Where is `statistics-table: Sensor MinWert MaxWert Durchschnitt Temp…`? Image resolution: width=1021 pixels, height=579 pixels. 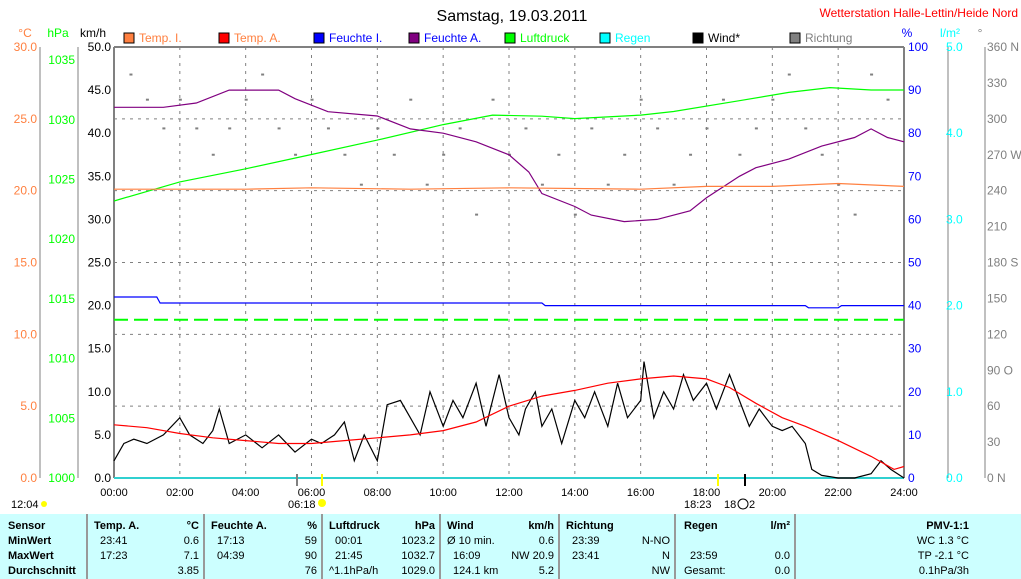 statistics-table: Sensor MinWert MaxWert Durchschnitt Temp… is located at coordinates (510, 546).